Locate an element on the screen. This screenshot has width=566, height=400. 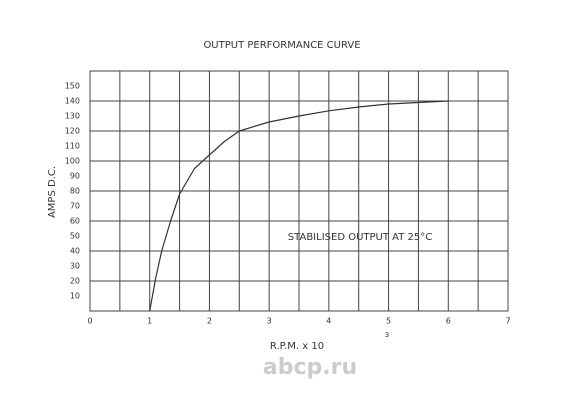
y-tick-label: 100 is located at coordinates (72, 161).